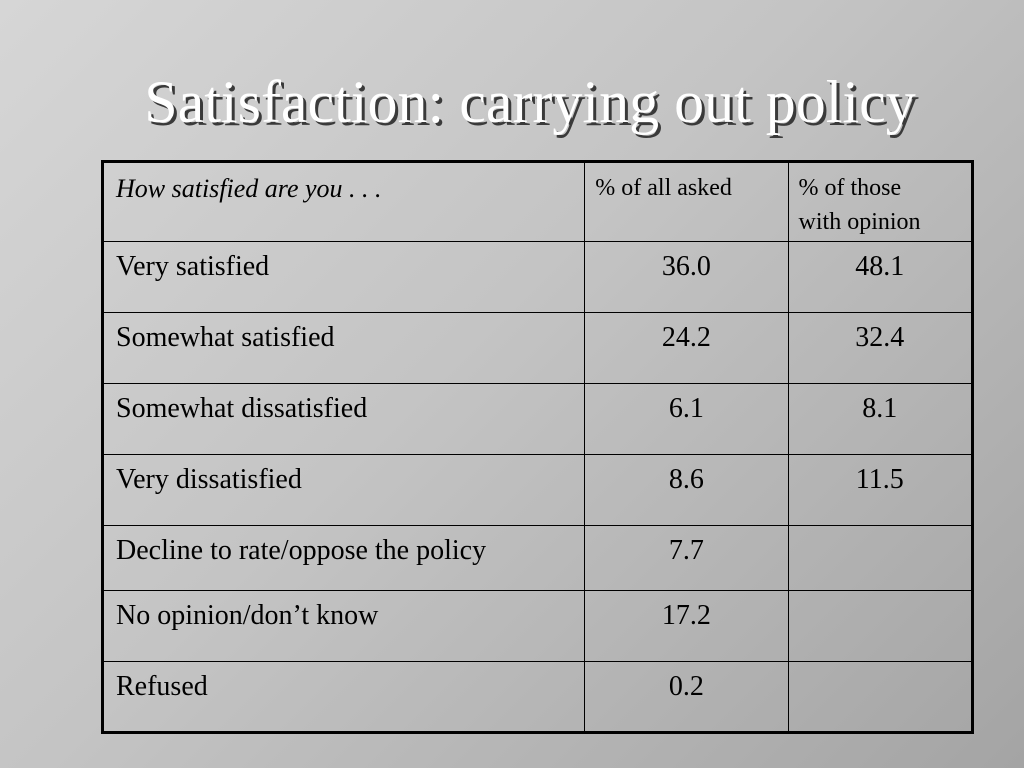  What do you see at coordinates (686, 697) in the screenshot?
I see `row-all-asked: 0.2` at bounding box center [686, 697].